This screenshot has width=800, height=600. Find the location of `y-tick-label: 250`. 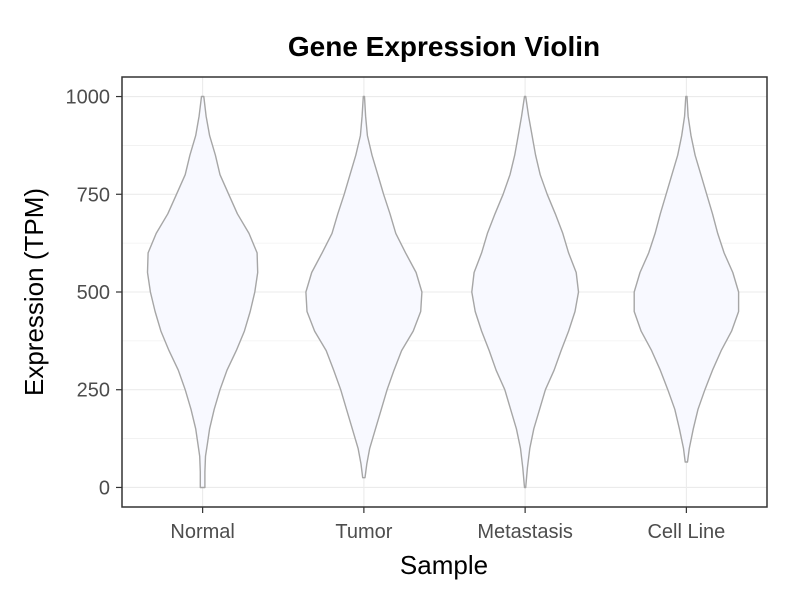

y-tick-label: 250 is located at coordinates (93, 391).